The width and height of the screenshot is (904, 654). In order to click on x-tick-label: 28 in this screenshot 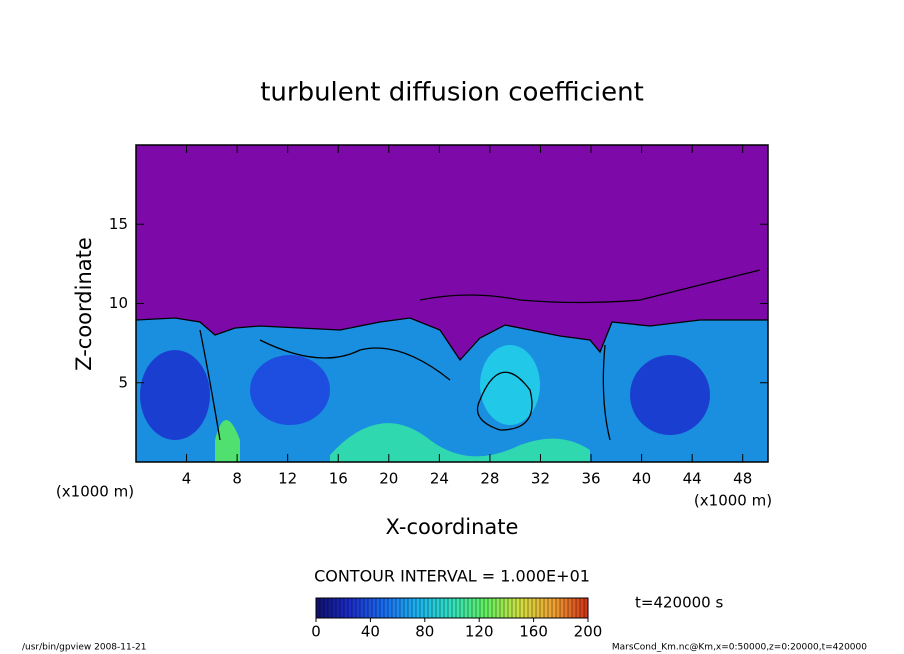, I will do `click(489, 479)`.